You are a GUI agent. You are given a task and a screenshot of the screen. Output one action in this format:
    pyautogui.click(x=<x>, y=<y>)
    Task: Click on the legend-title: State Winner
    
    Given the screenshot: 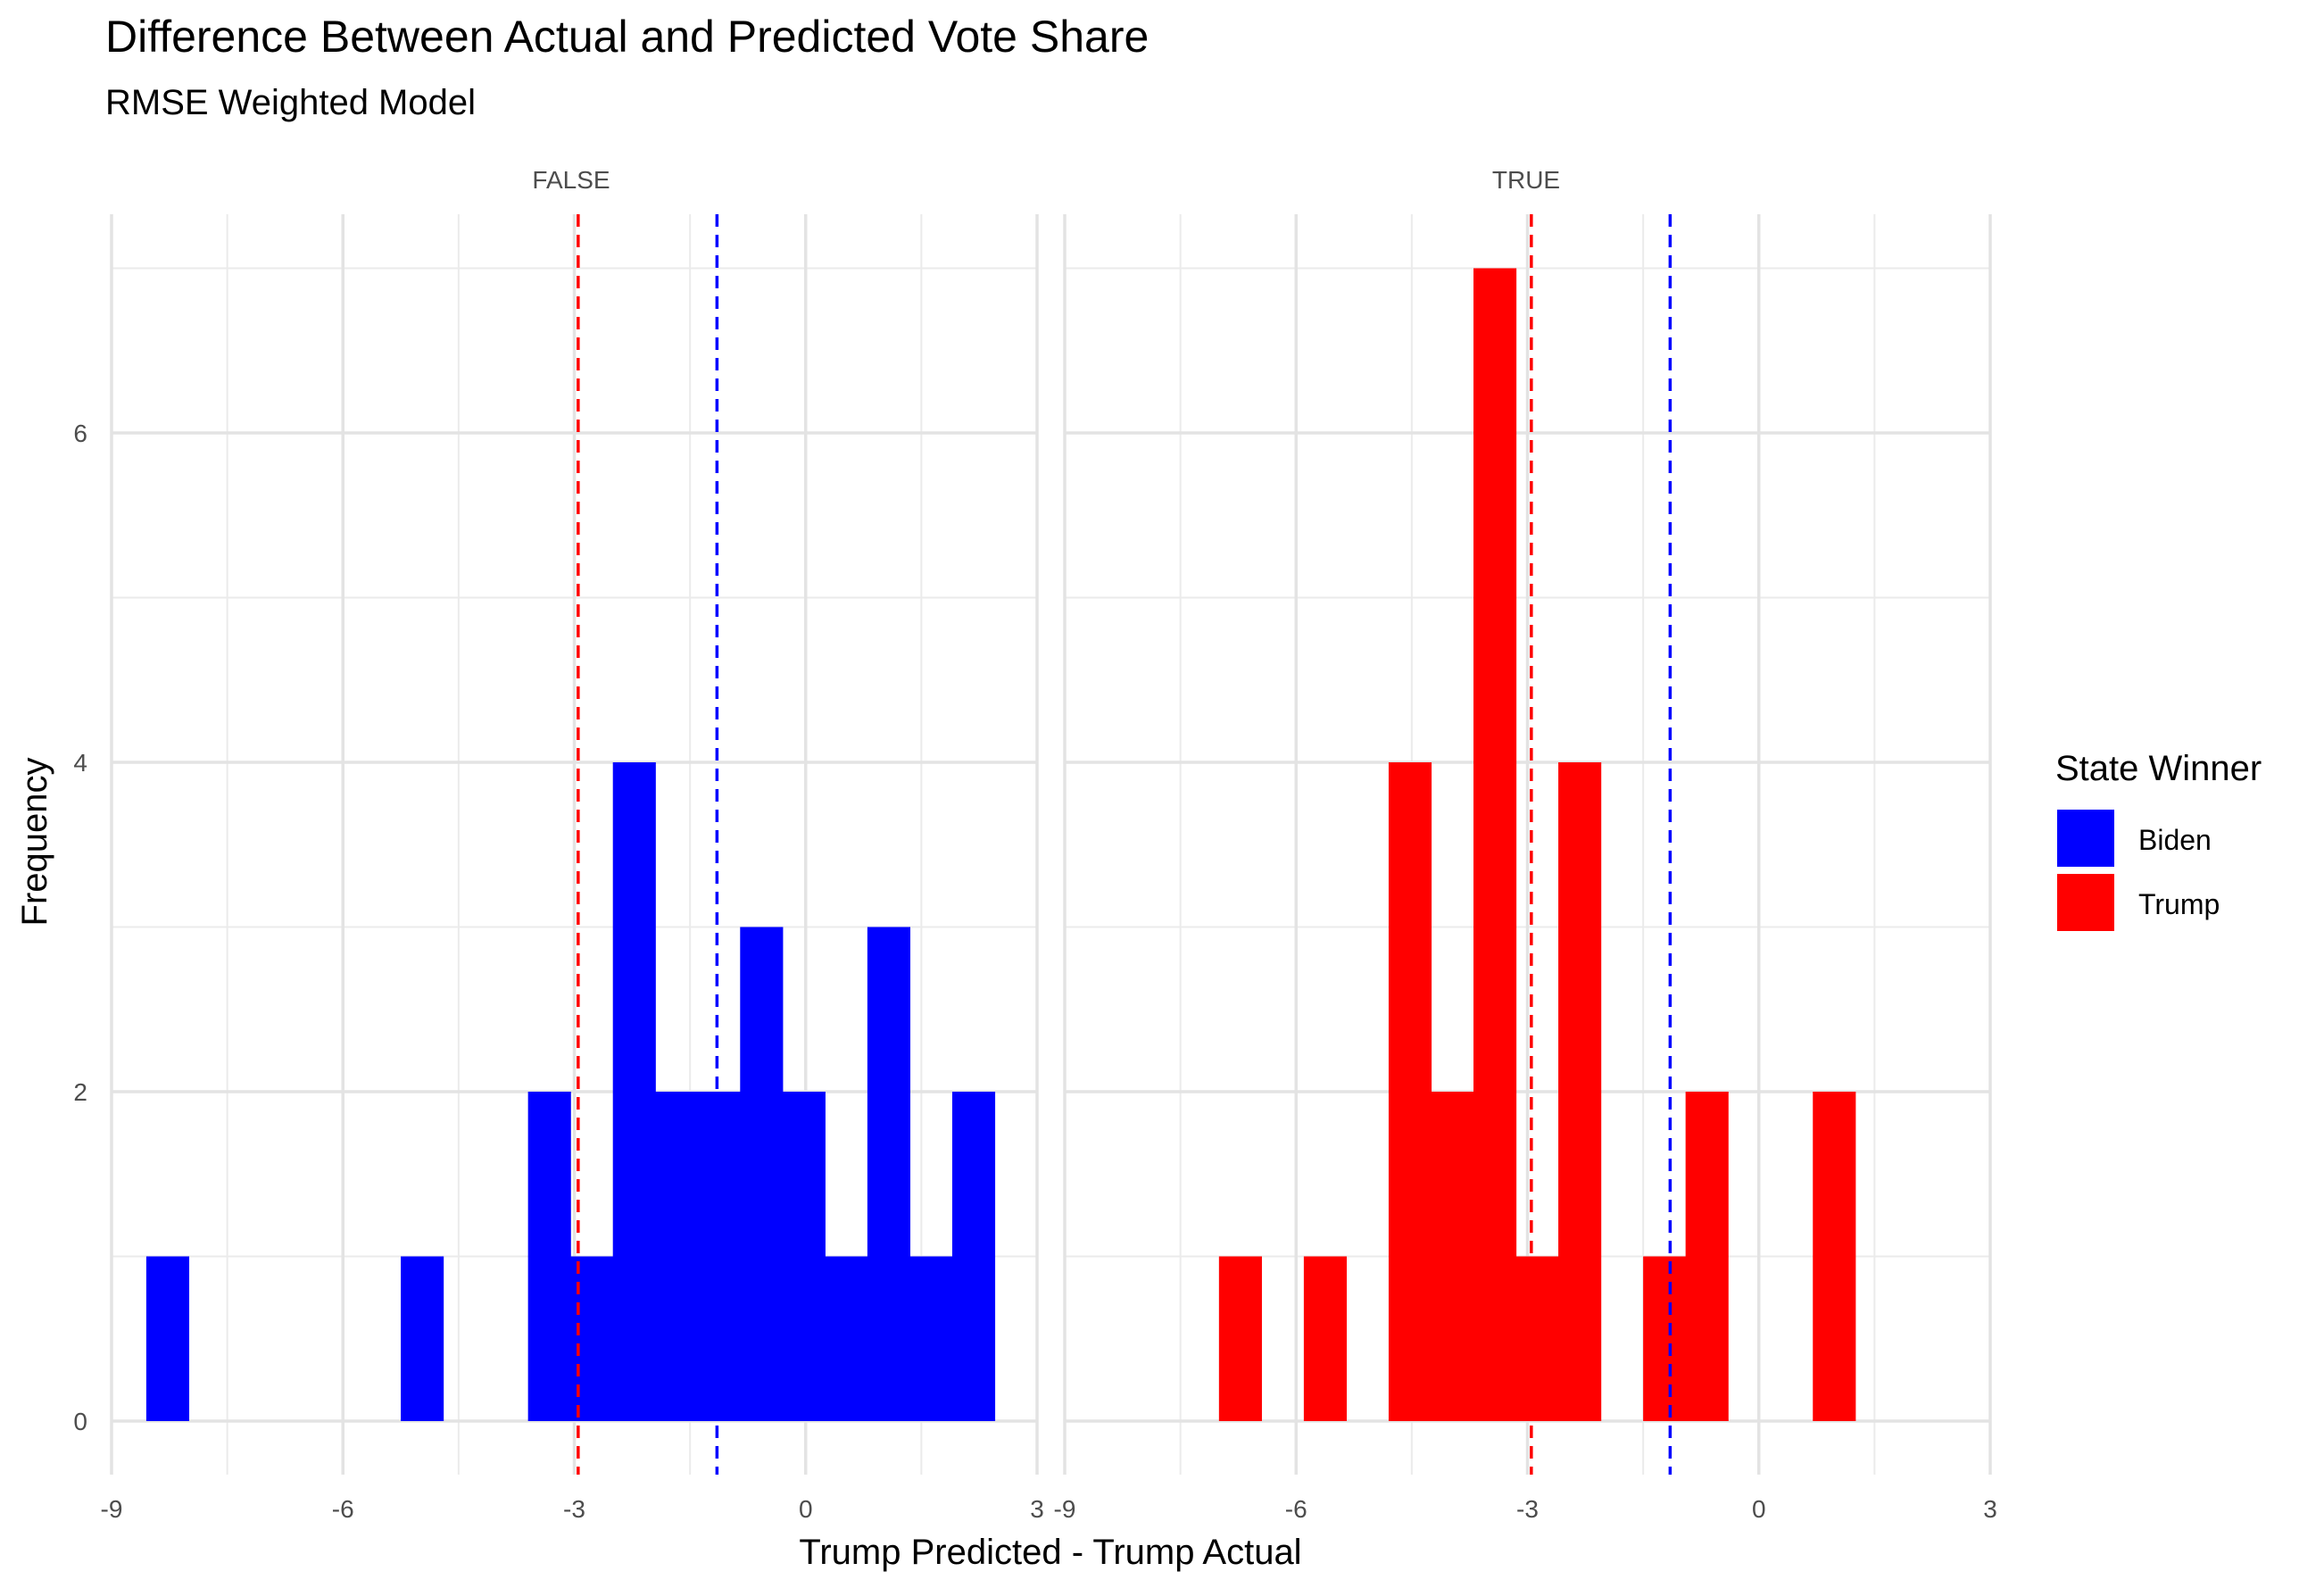 What is the action you would take?
    pyautogui.click(x=2158, y=768)
    